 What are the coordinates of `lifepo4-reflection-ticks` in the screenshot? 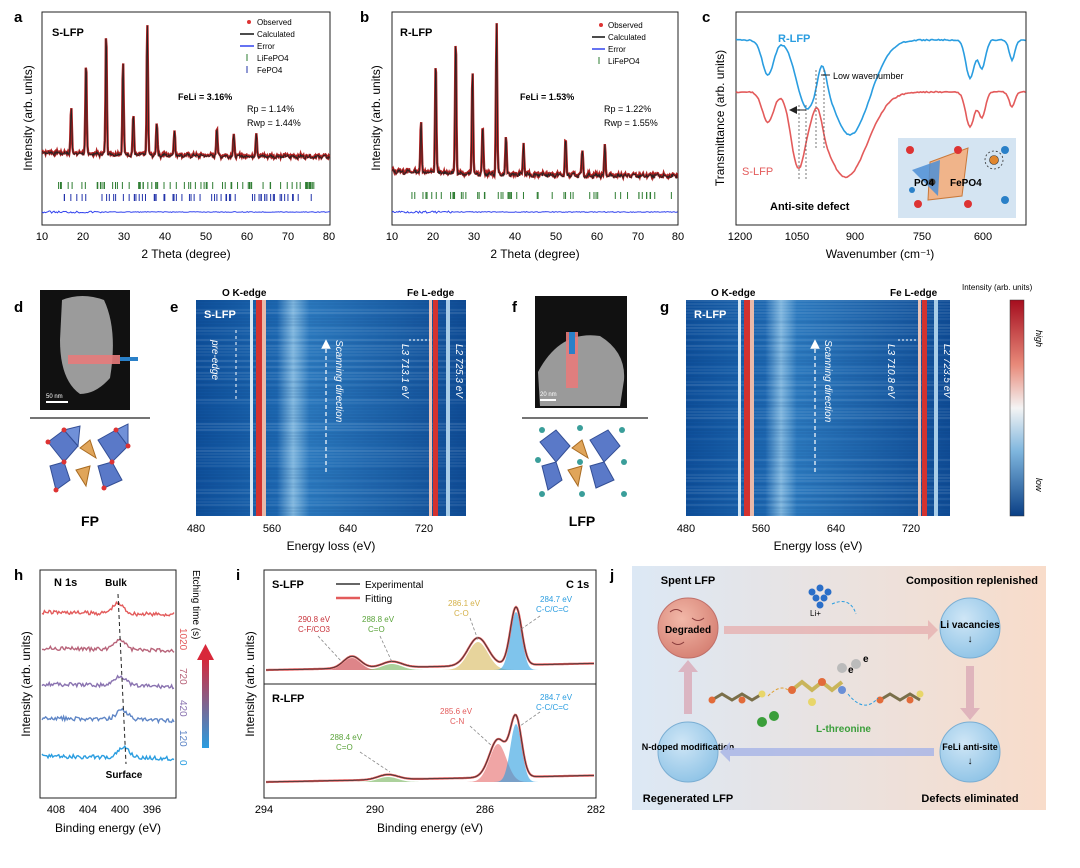 It's located at (541, 195).